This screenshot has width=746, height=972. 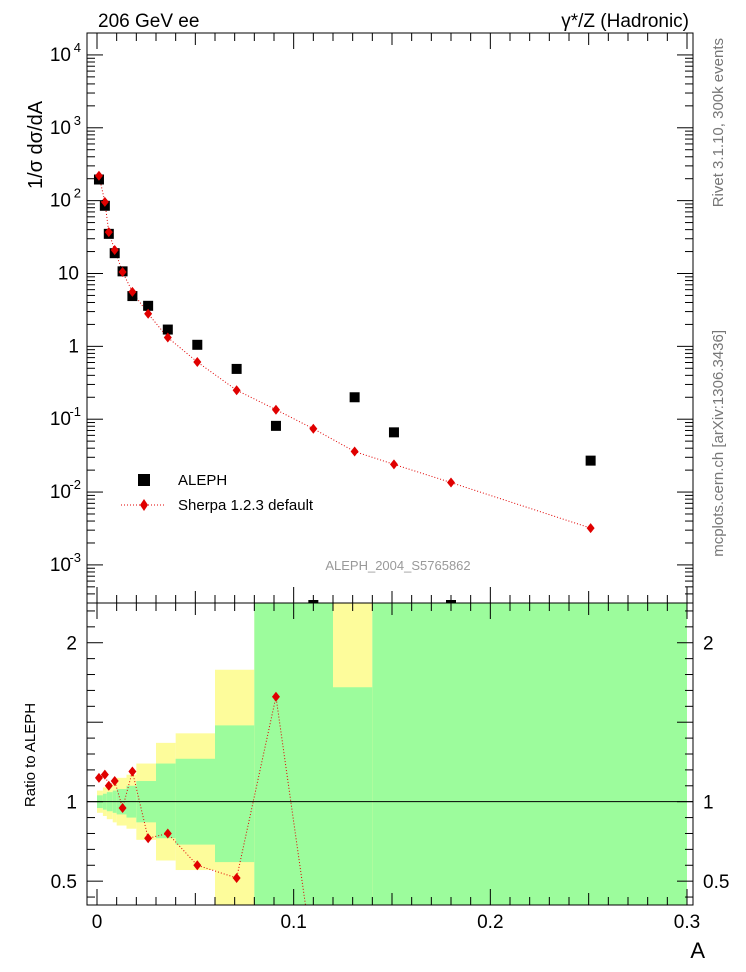 What do you see at coordinates (718, 122) in the screenshot?
I see `rivet-label: Rivet 3.1.10, 300k events` at bounding box center [718, 122].